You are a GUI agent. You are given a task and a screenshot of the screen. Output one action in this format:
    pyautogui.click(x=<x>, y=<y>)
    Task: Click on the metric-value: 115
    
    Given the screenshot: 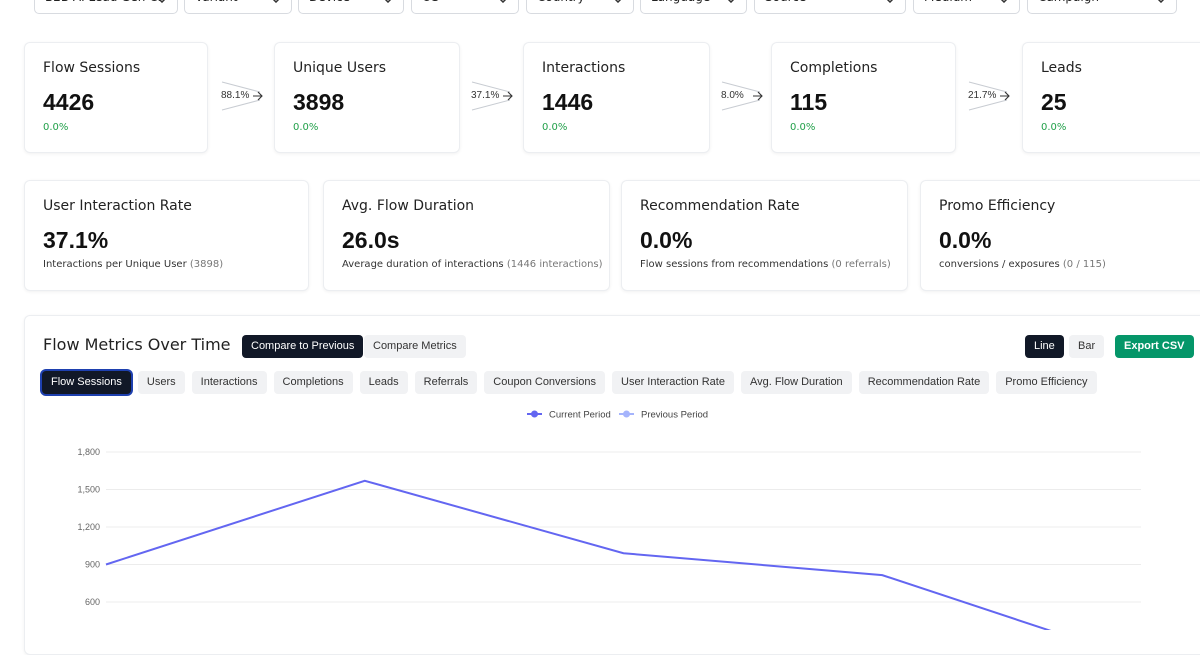 What is the action you would take?
    pyautogui.click(x=809, y=102)
    